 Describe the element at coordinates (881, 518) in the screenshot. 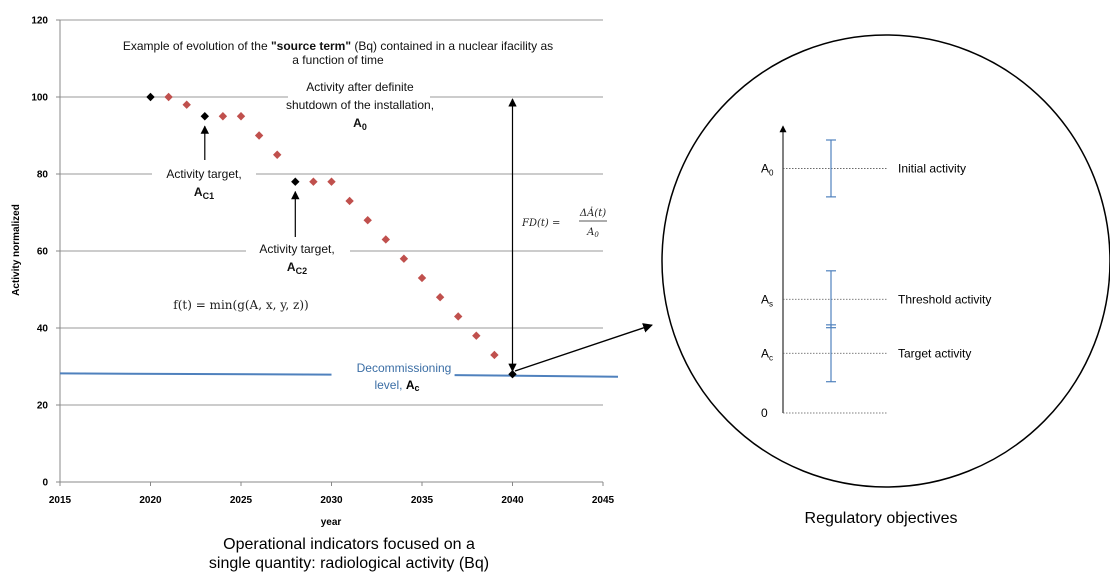

I see `right-caption: Regulatory objectives` at that location.